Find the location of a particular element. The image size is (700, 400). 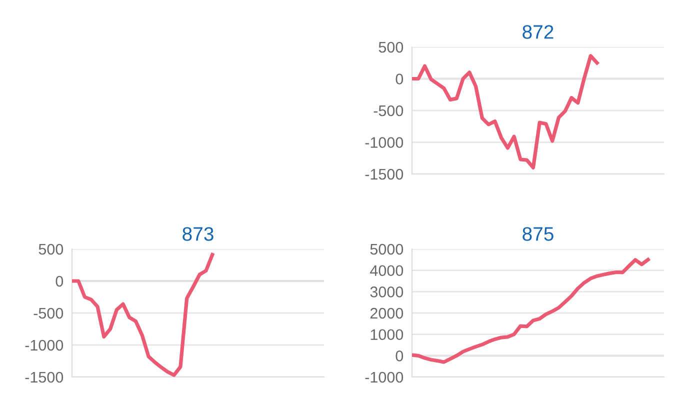

chart-title: 875 is located at coordinates (538, 234).